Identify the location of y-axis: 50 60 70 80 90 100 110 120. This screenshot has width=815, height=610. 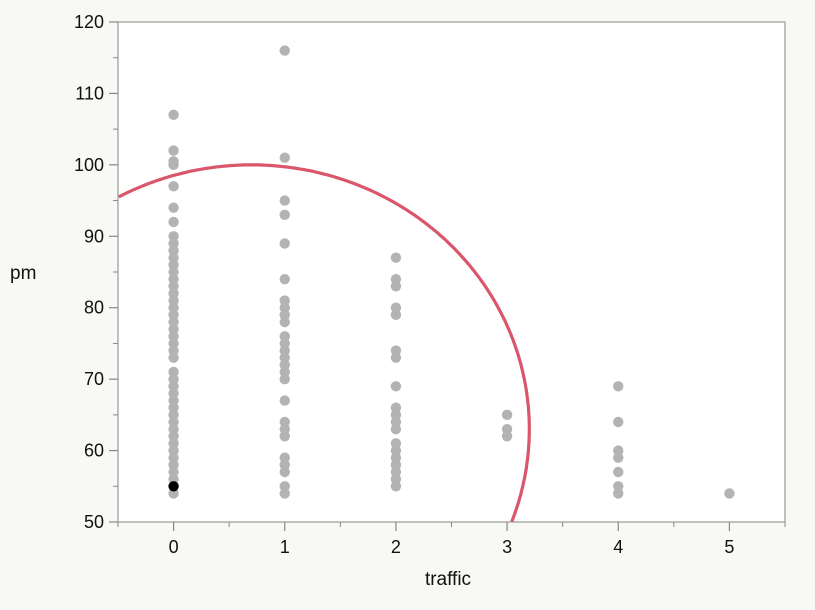
(96, 272).